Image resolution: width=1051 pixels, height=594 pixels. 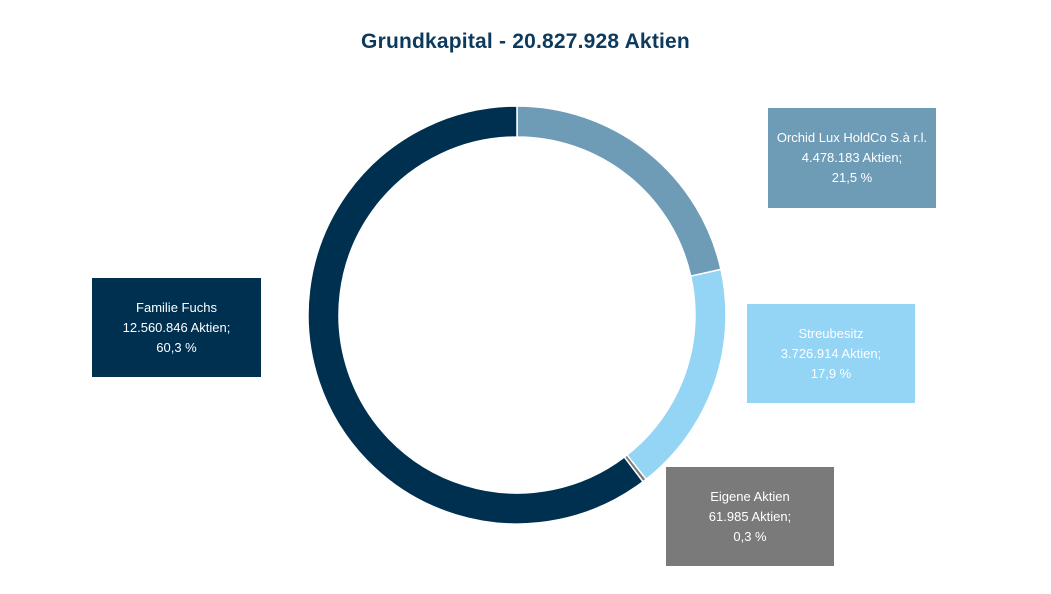 I want to click on slice-label-eigene-aktien: Eigene Aktien 61.985 Aktien; 0,3 %, so click(x=750, y=516).